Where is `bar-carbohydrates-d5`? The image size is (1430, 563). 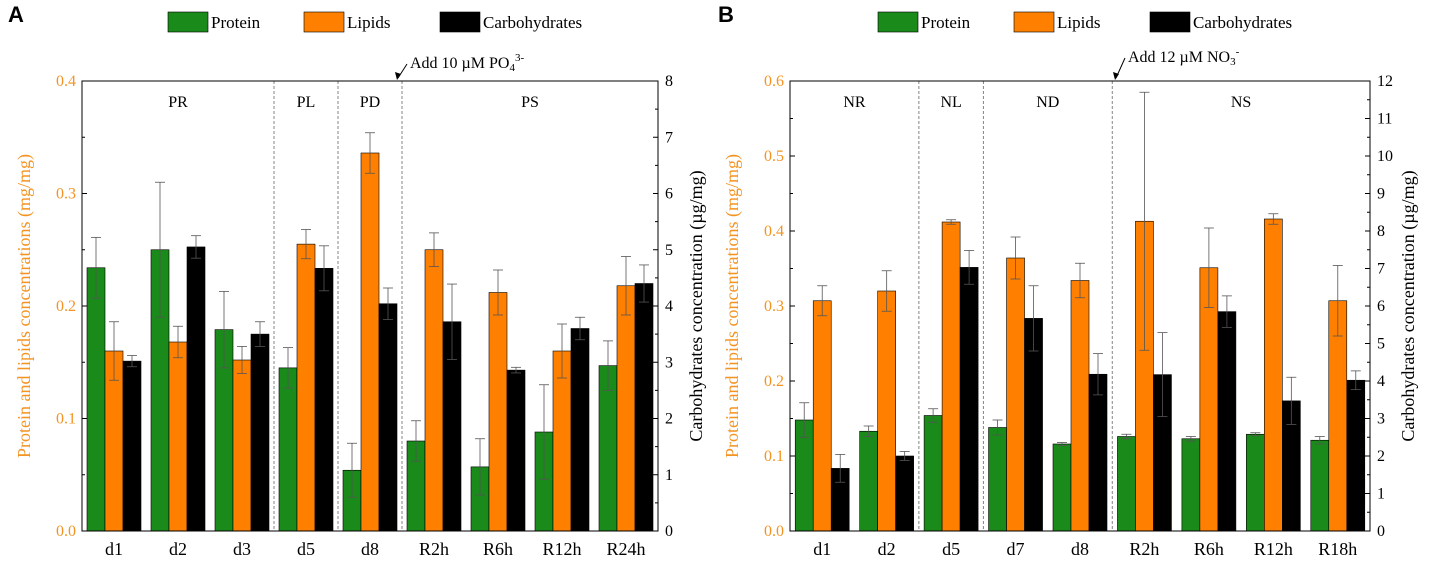
bar-carbohydrates-d5 is located at coordinates (969, 399).